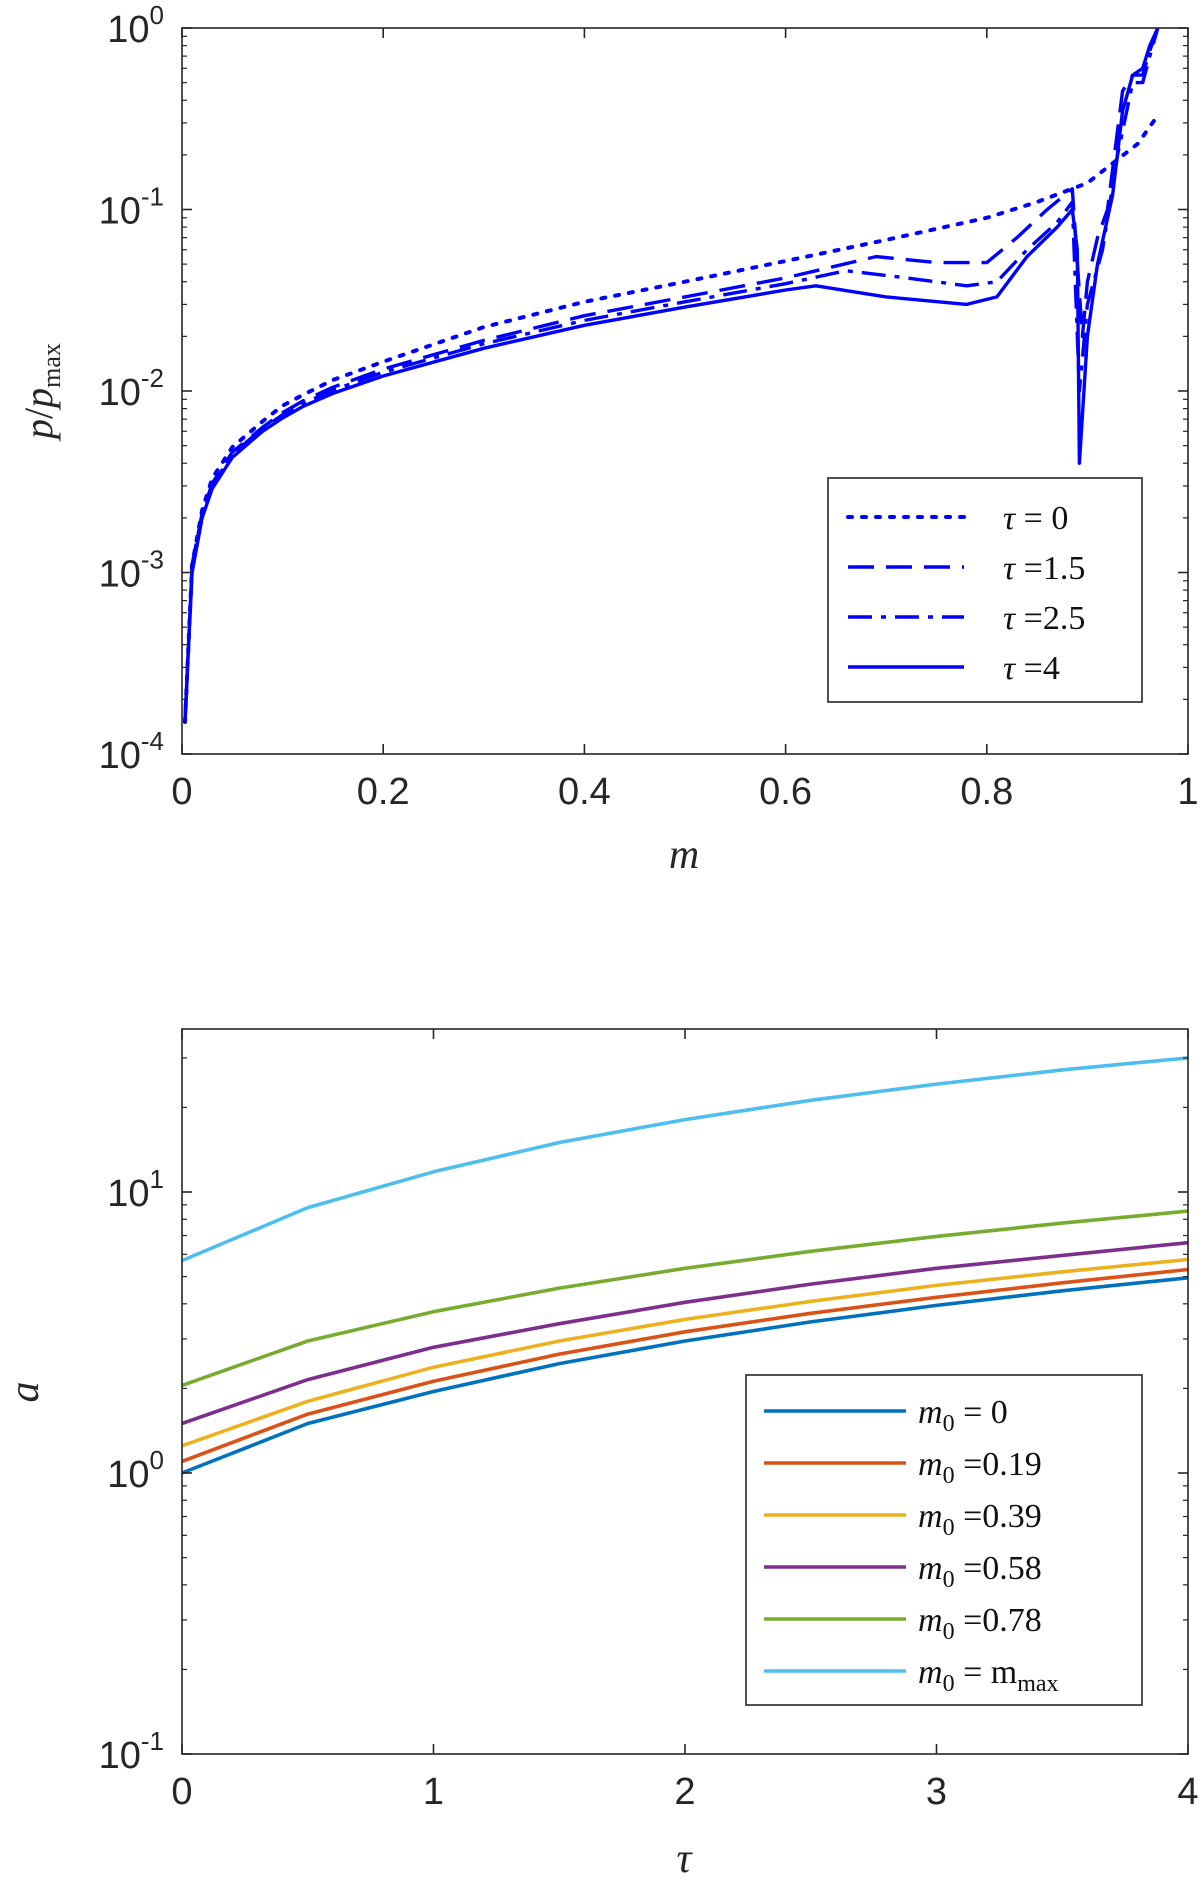 This screenshot has width=1200, height=1879. What do you see at coordinates (1035, 518) in the screenshot?
I see `top-legend-label-0: τ = 0` at bounding box center [1035, 518].